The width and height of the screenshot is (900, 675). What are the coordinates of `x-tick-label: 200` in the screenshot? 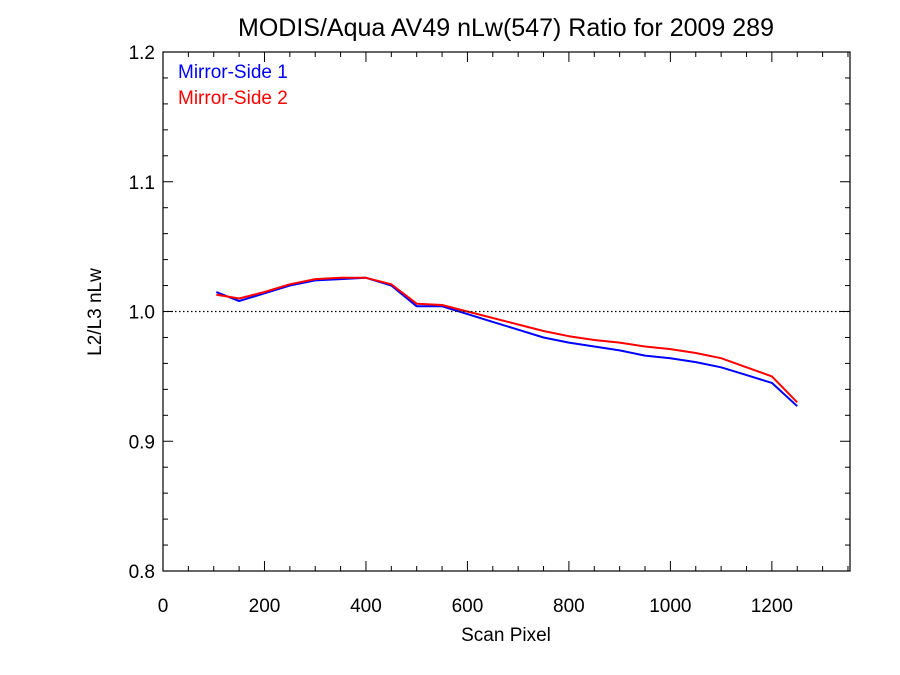 It's located at (265, 606).